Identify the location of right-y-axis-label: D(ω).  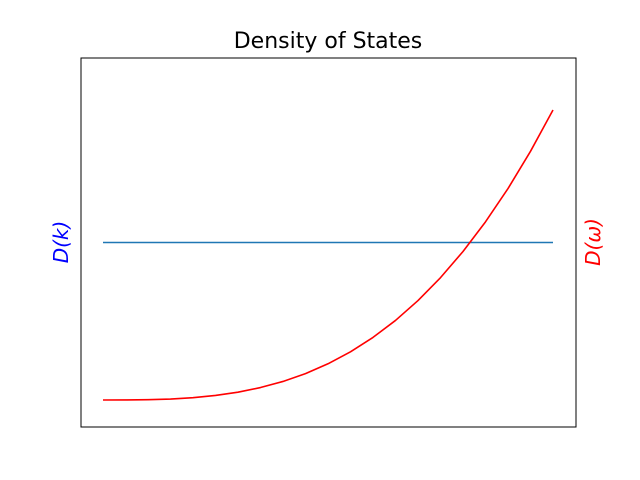
(593, 242).